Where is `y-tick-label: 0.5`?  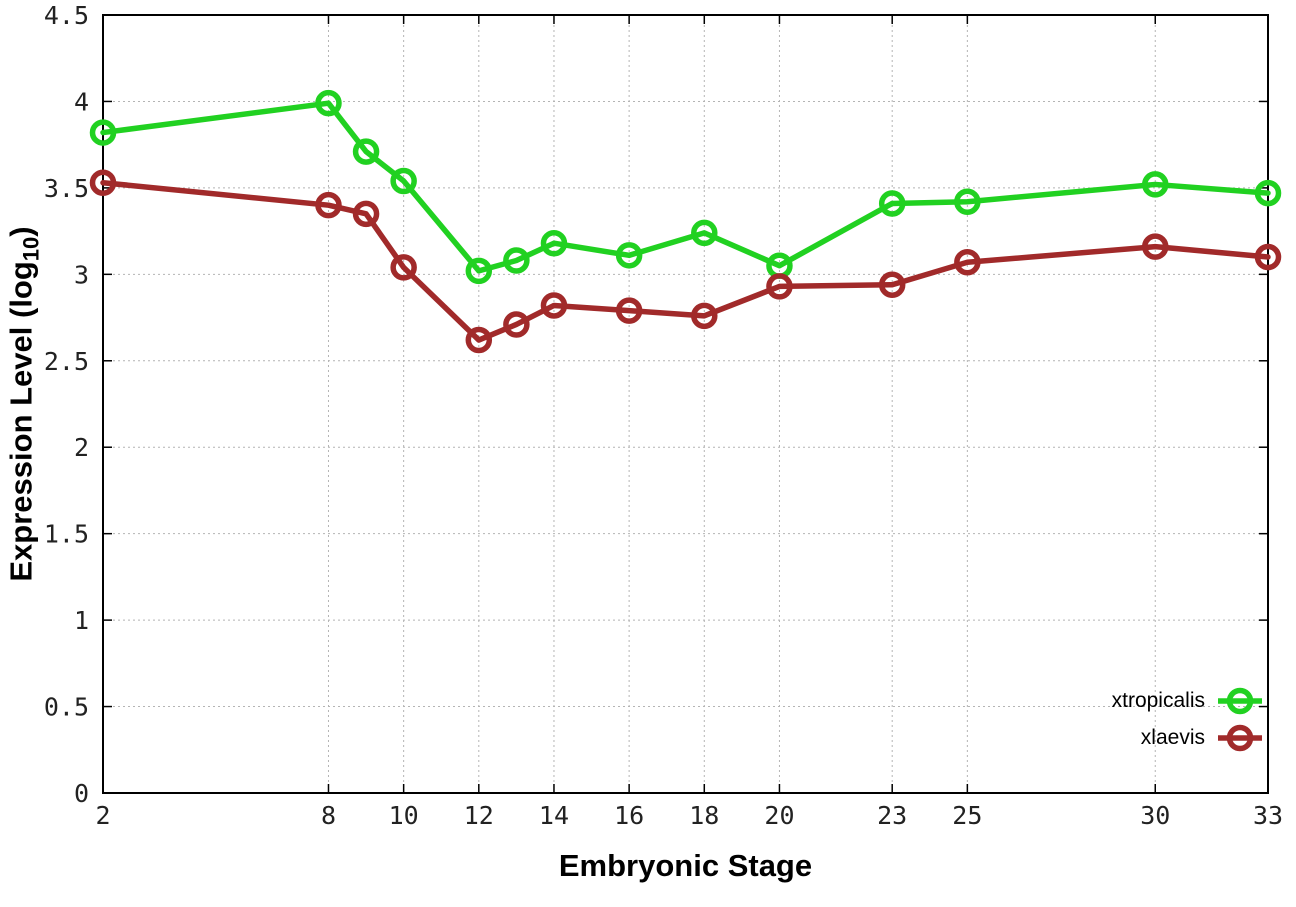 y-tick-label: 0.5 is located at coordinates (66, 707).